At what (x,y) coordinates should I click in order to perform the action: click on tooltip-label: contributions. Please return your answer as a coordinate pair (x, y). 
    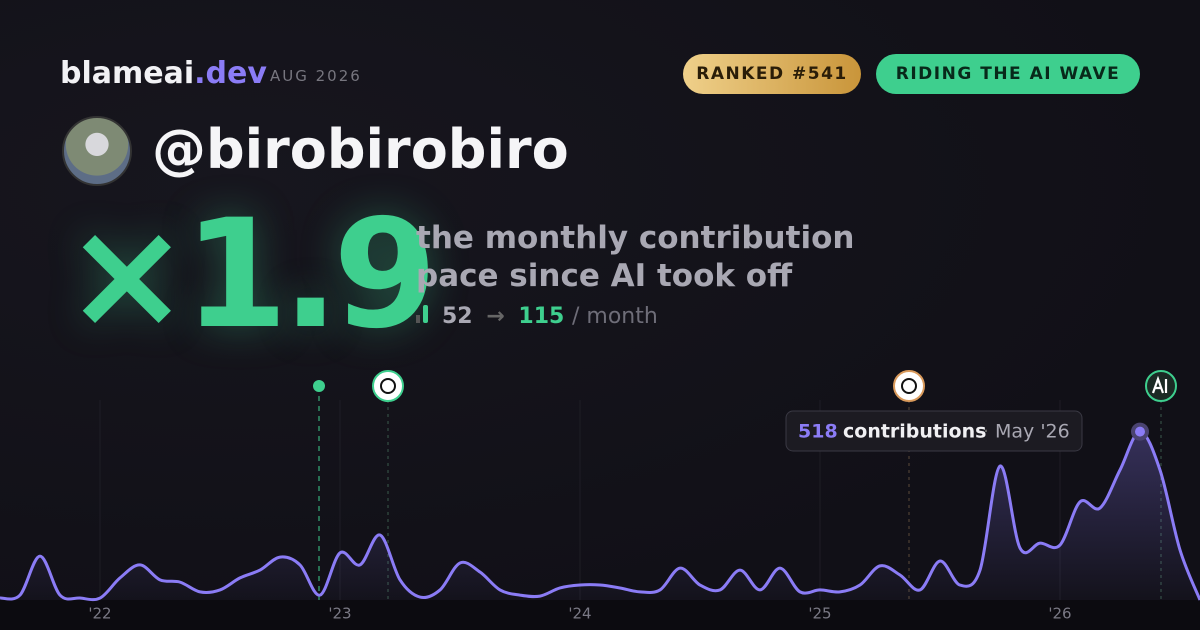
    Looking at the image, I should click on (914, 432).